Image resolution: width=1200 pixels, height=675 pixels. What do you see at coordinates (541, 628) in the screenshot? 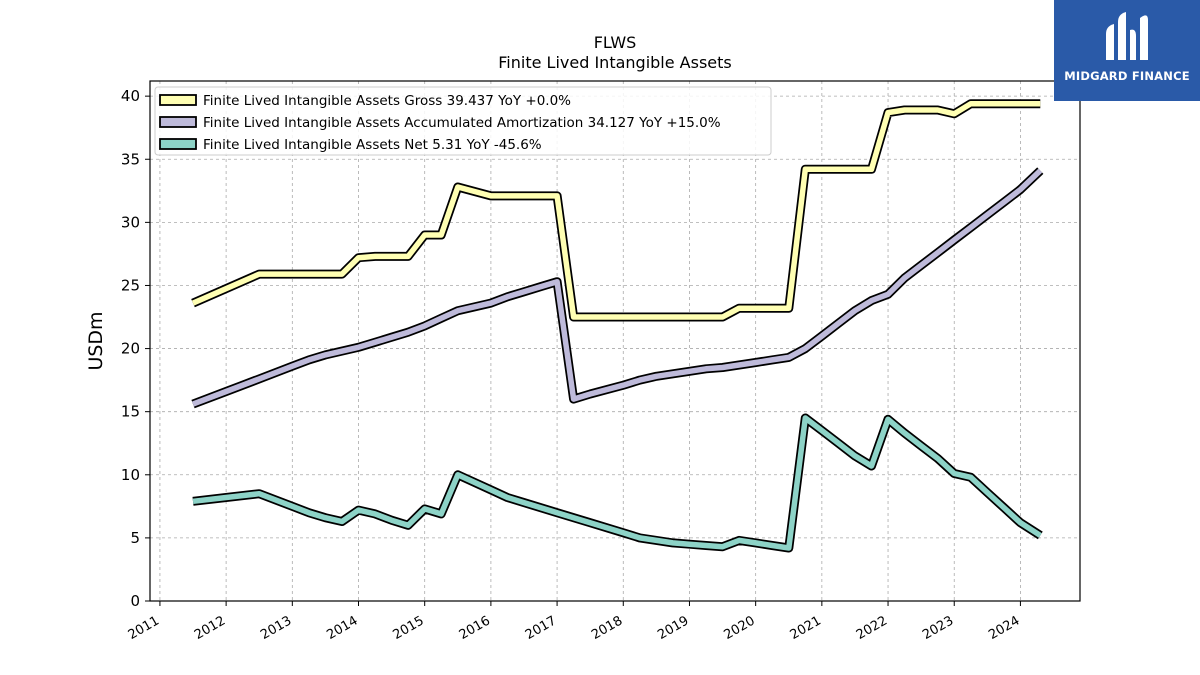
I see `x-tick-label: 2017` at bounding box center [541, 628].